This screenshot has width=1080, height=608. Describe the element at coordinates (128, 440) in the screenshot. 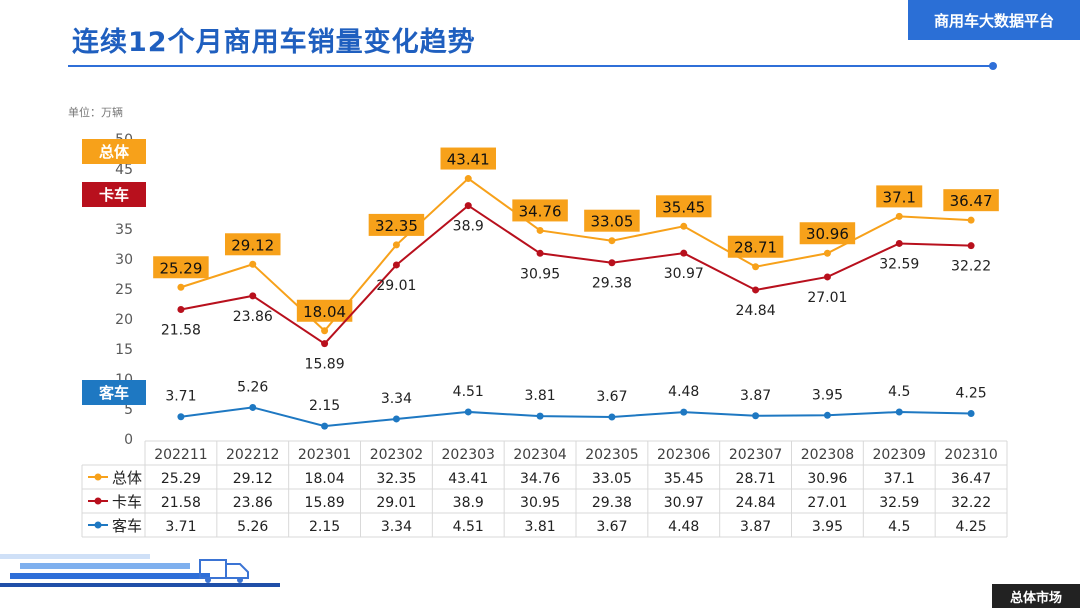

I see `y-tick-label: 0` at that location.